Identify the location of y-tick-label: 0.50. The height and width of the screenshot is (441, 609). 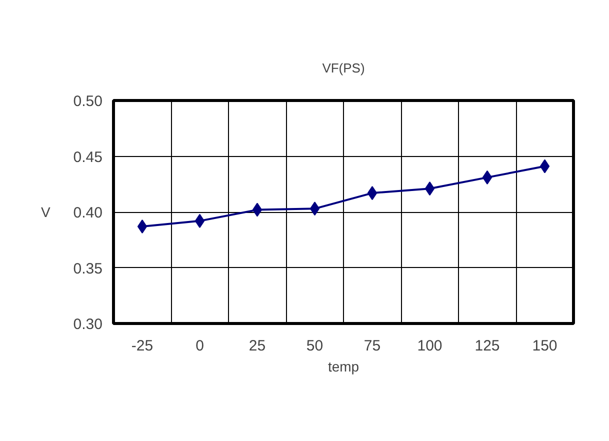
(88, 101).